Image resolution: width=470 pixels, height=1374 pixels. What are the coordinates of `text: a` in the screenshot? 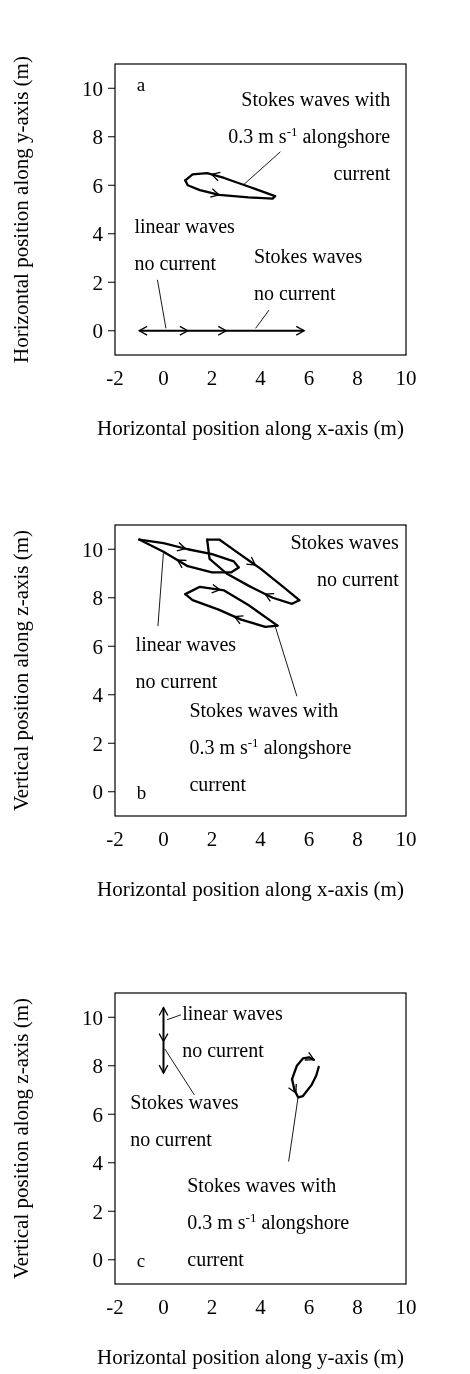 It's located at (141, 84).